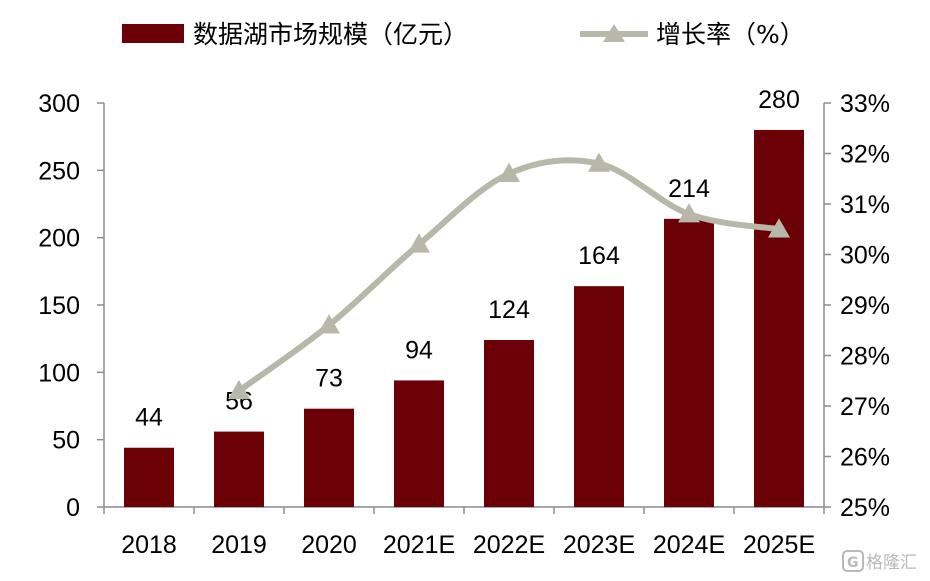 This screenshot has width=930, height=581. I want to click on x-tick-label: 2023E, so click(599, 545).